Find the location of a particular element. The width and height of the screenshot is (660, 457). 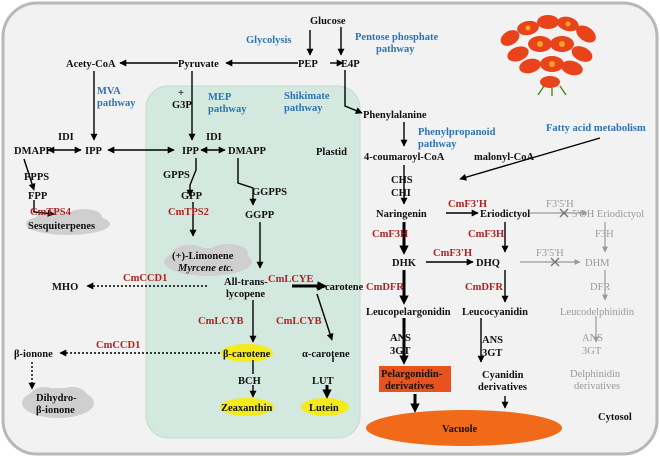

lutein-highlight is located at coordinates (325, 407).